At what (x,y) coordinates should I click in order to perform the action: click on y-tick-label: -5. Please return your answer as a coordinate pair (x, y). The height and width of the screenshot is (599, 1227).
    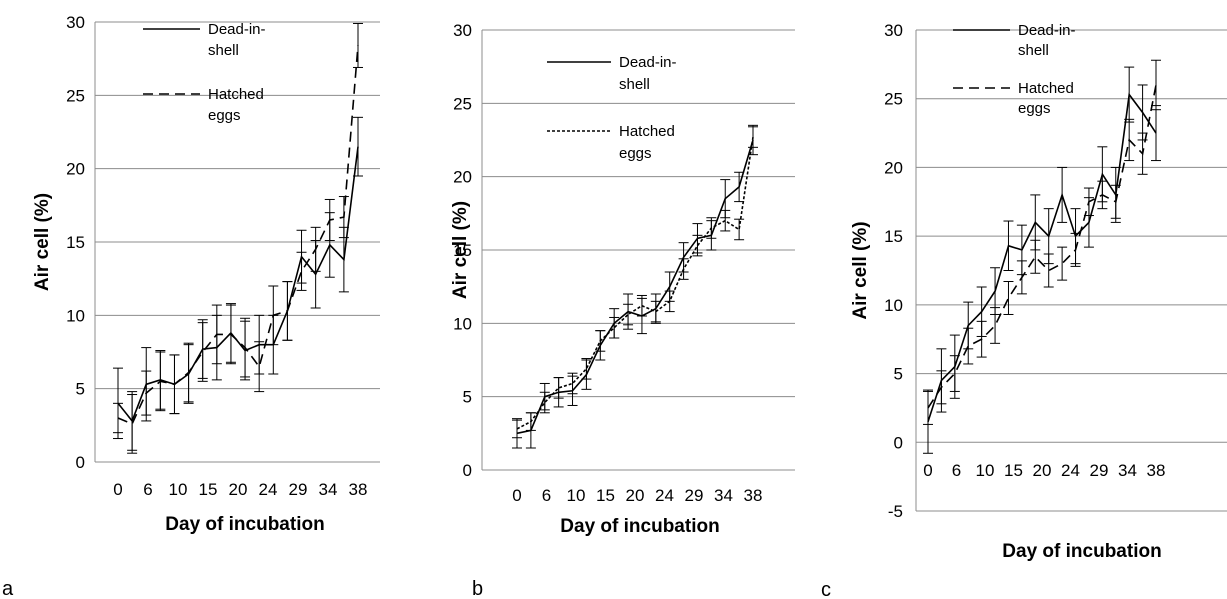
    Looking at the image, I should click on (895, 511).